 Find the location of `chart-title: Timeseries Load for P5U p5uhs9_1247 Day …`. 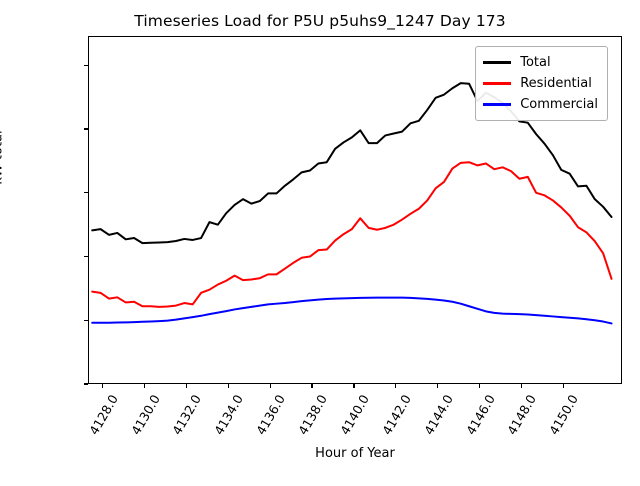

chart-title: Timeseries Load for P5U p5uhs9_1247 Day … is located at coordinates (320, 21).